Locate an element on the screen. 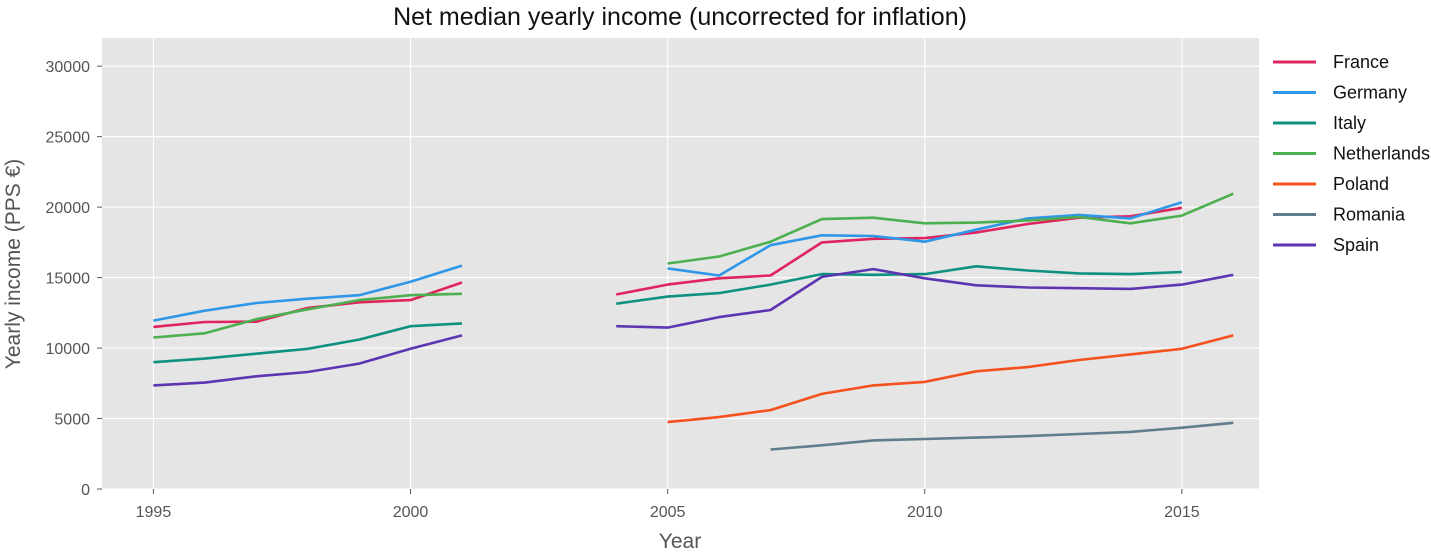  series-line-france is located at coordinates (308, 305).